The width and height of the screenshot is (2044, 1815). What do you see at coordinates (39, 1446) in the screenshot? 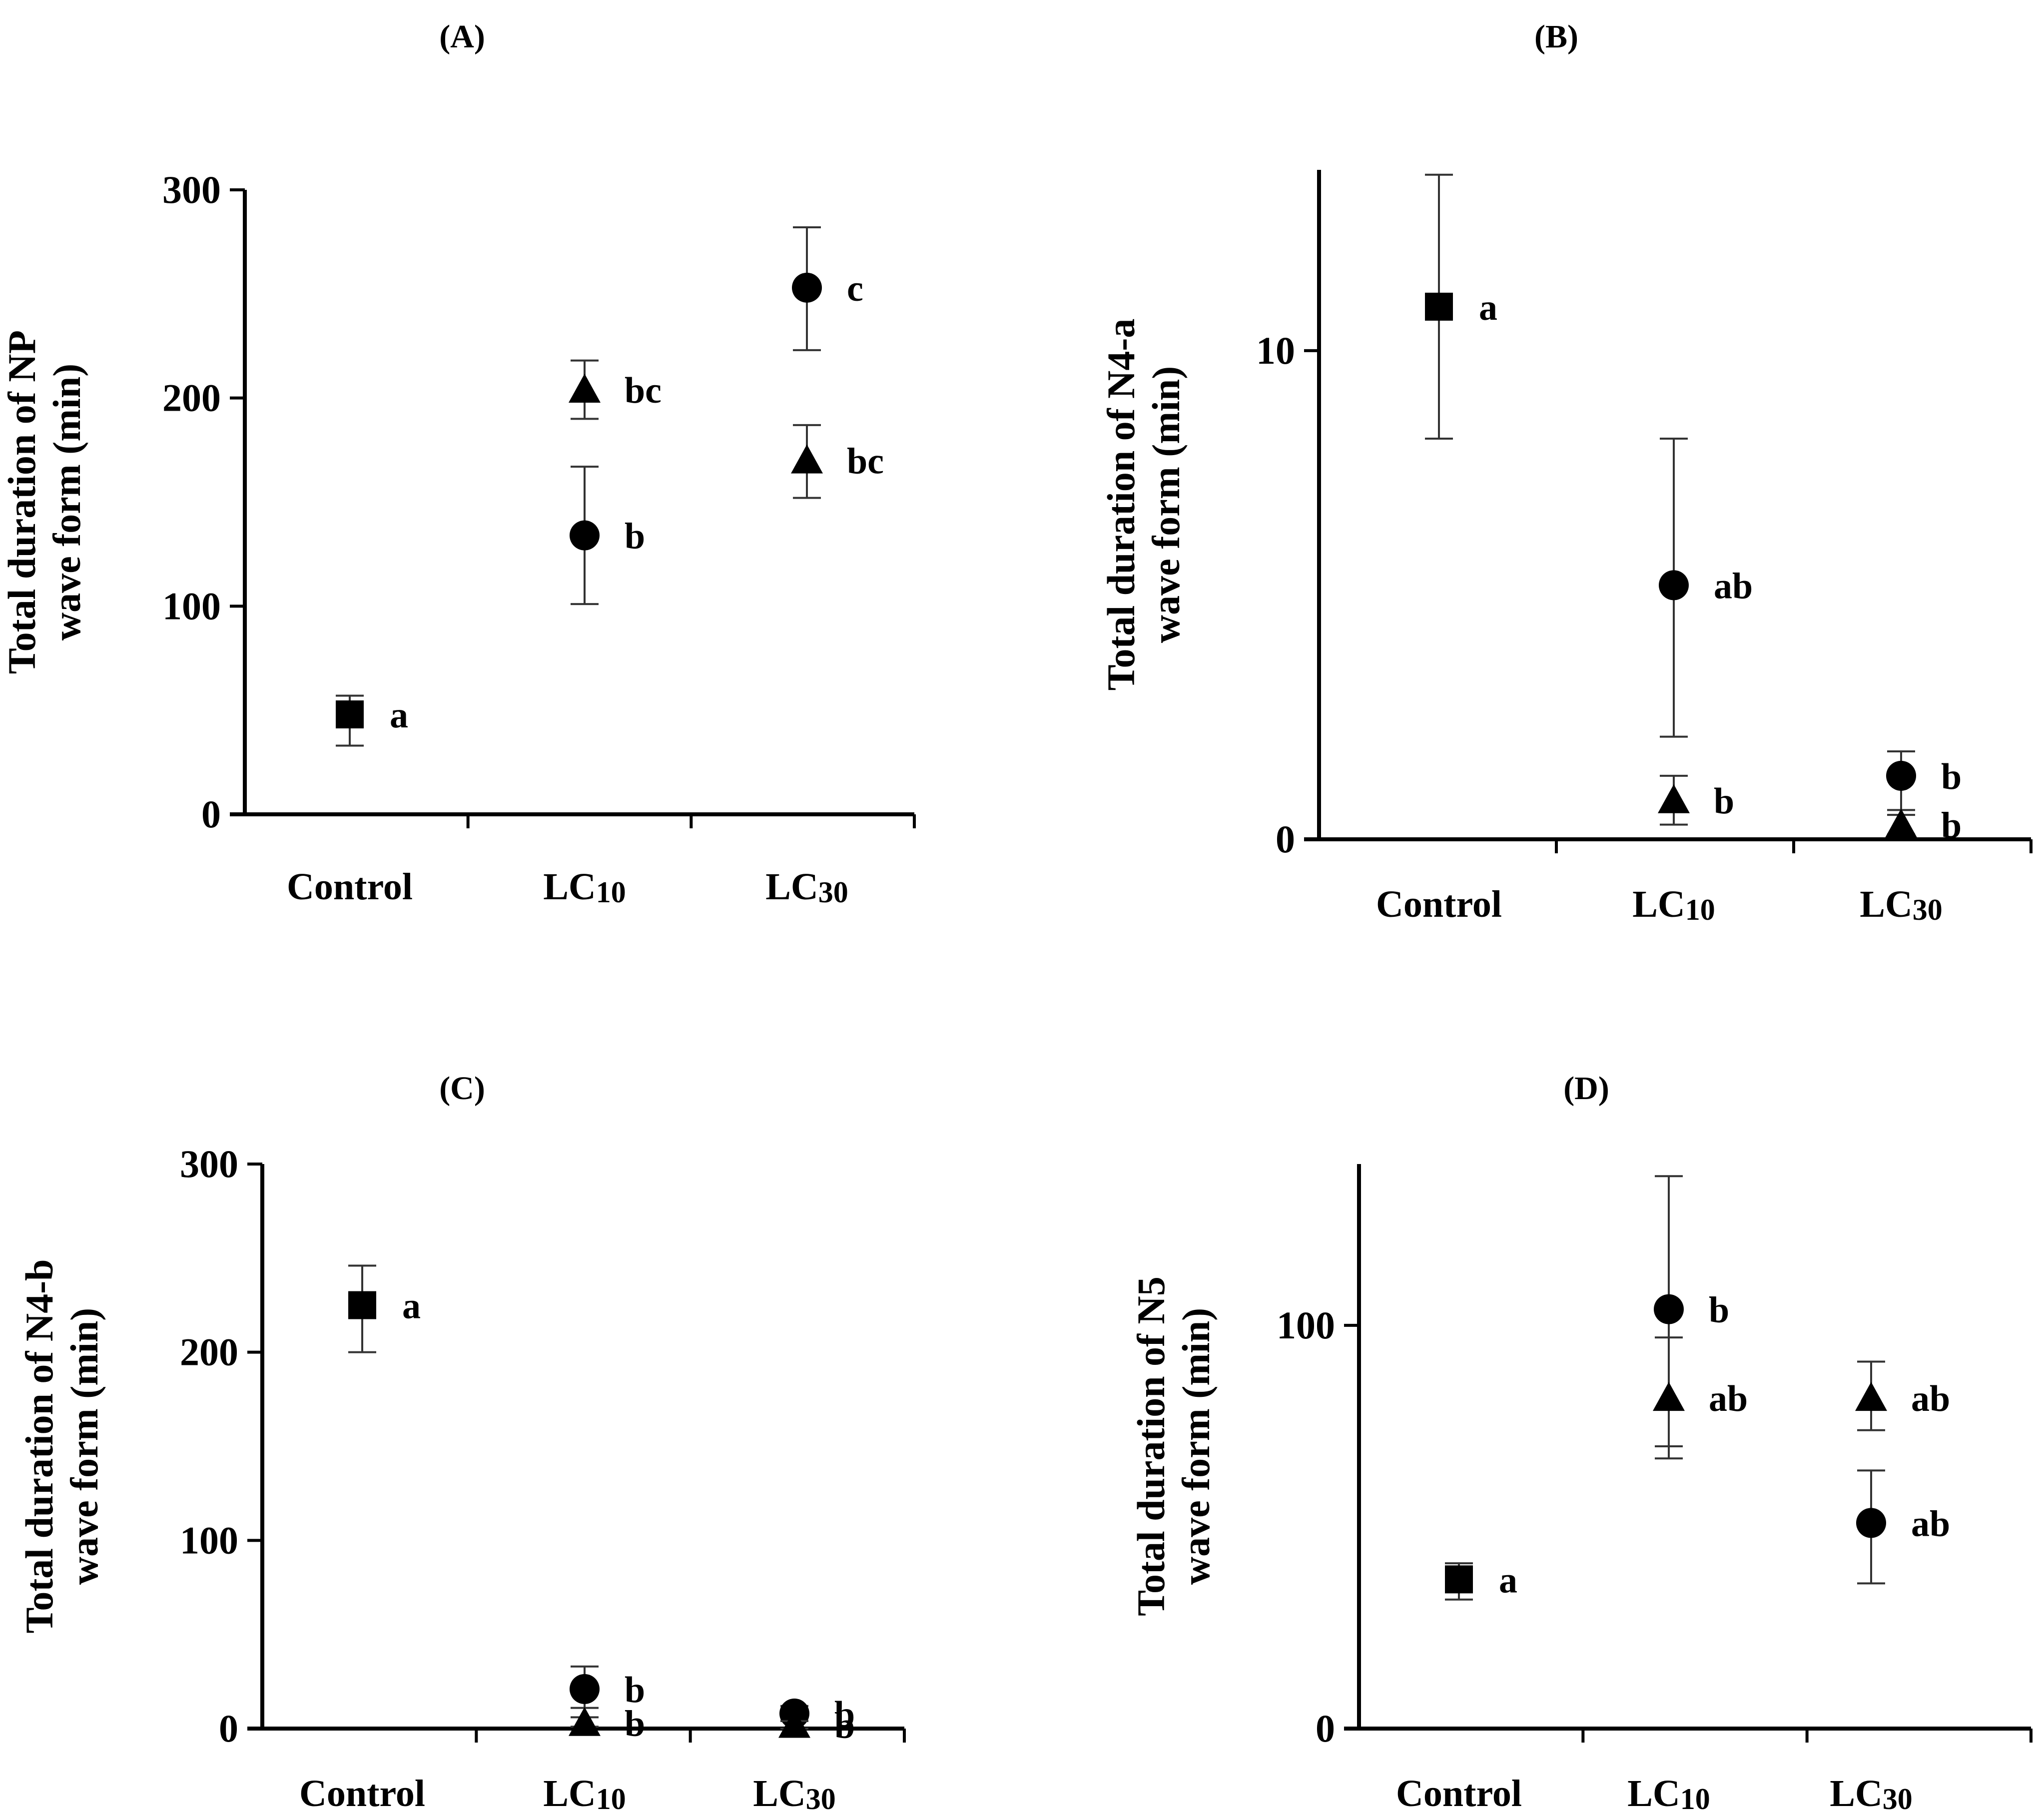
I see `y-axis-title-line1: Total duration of N4-b` at bounding box center [39, 1446].